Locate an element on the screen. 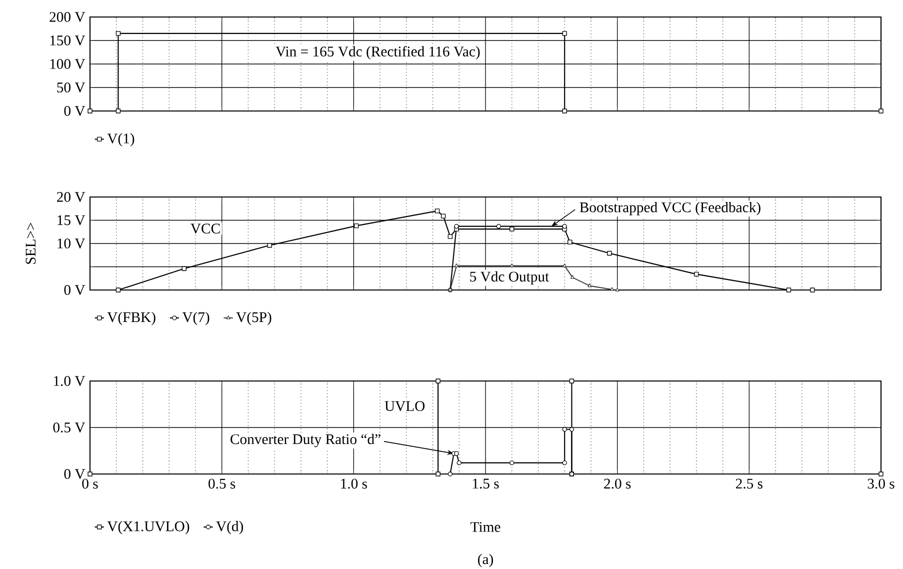 The image size is (903, 569). legend-label: V(1) is located at coordinates (120, 139).